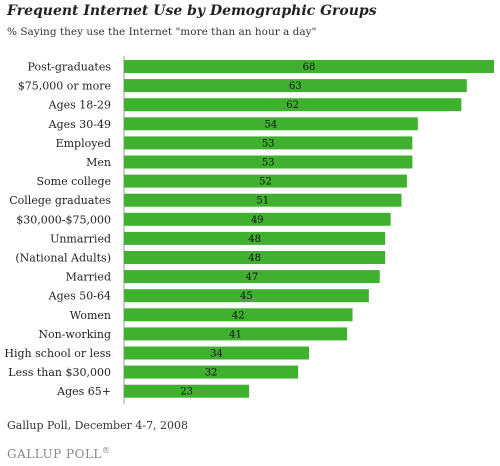 This screenshot has width=500, height=466. What do you see at coordinates (235, 334) in the screenshot?
I see `value-label-14: 41` at bounding box center [235, 334].